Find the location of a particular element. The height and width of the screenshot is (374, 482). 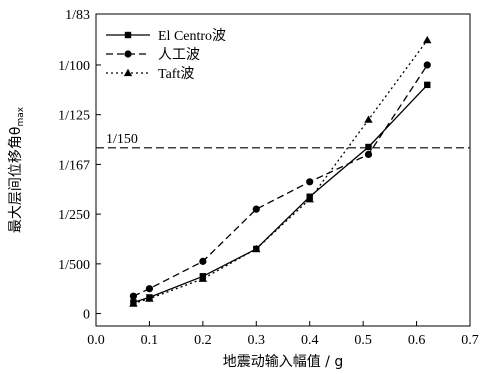

legend-label: Taft波 is located at coordinates (176, 74).